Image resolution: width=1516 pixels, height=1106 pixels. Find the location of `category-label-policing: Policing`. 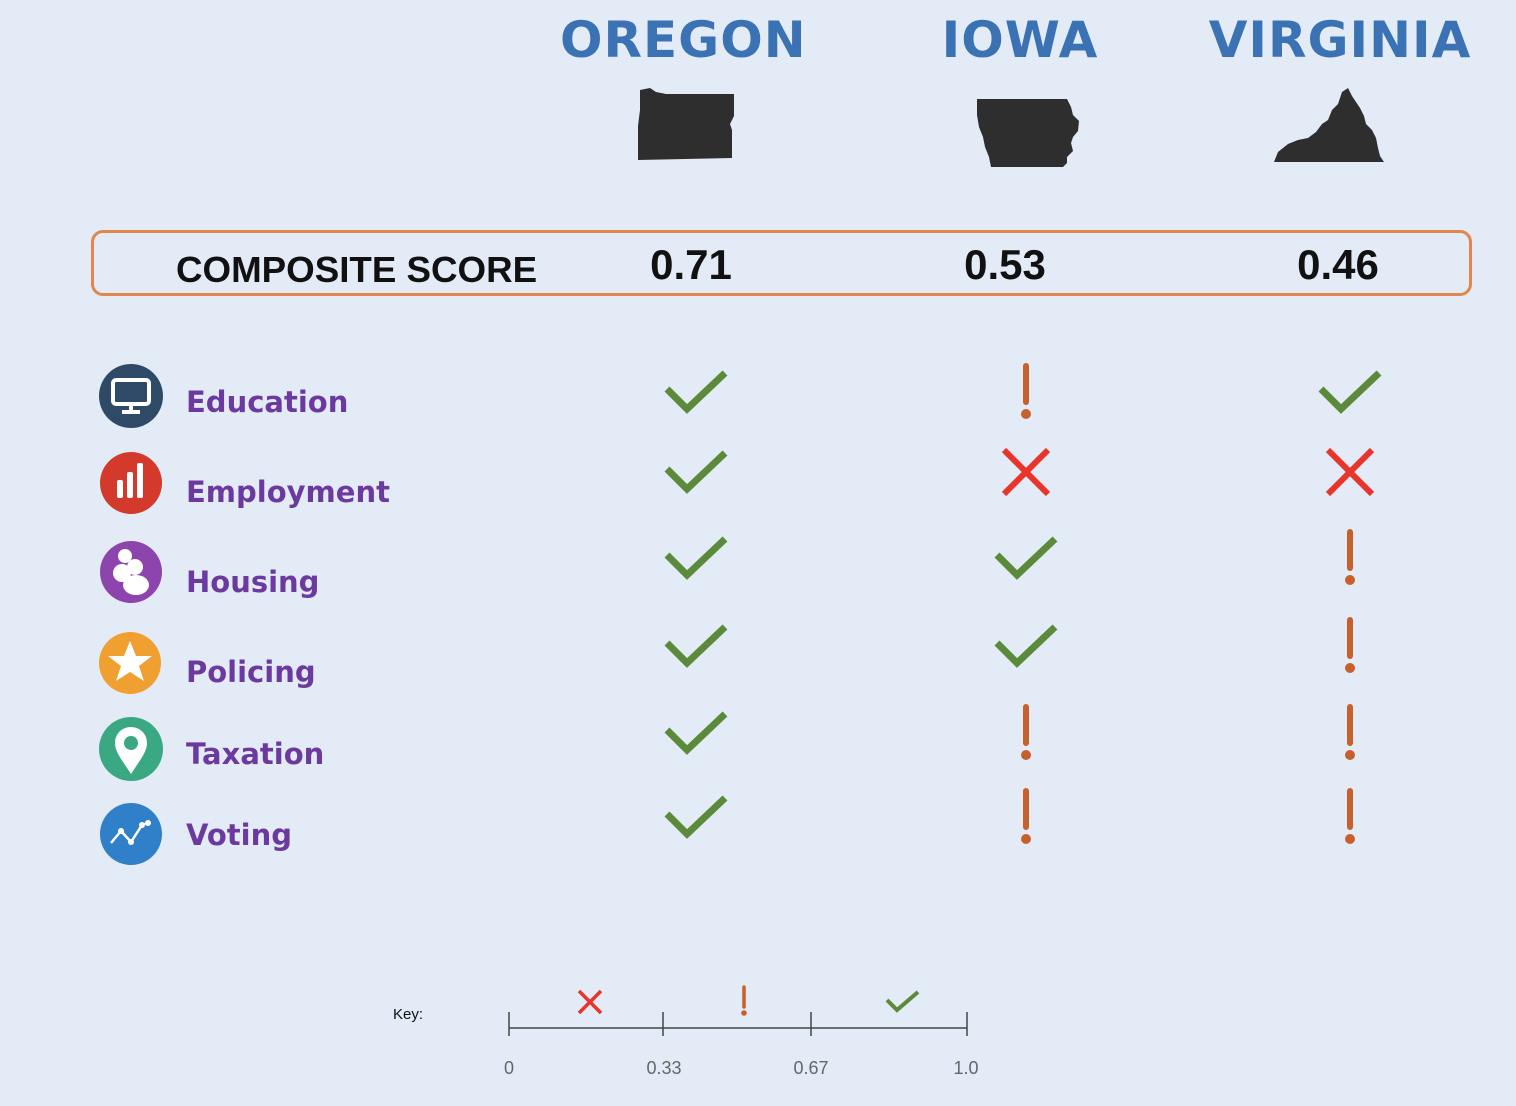

category-label-policing: Policing is located at coordinates (251, 672).